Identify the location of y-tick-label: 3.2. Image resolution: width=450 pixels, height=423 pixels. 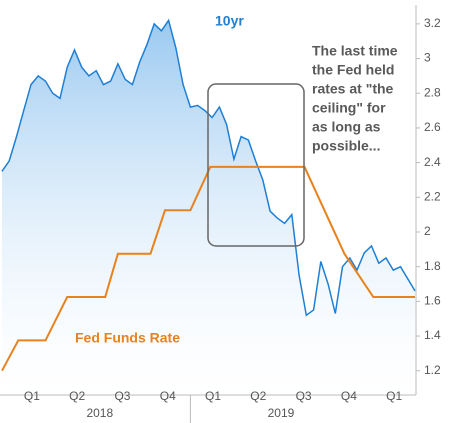
(432, 23).